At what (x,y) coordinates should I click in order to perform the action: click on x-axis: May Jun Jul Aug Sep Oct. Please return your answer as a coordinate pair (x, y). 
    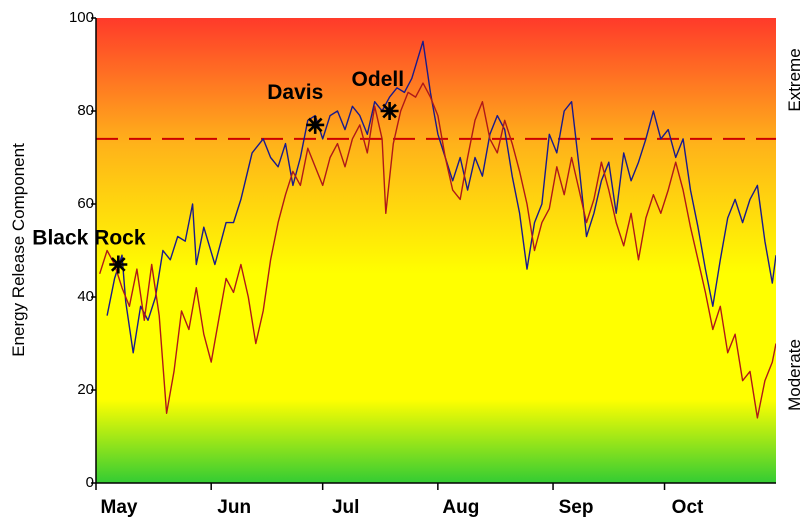
    Looking at the image, I should click on (399, 500).